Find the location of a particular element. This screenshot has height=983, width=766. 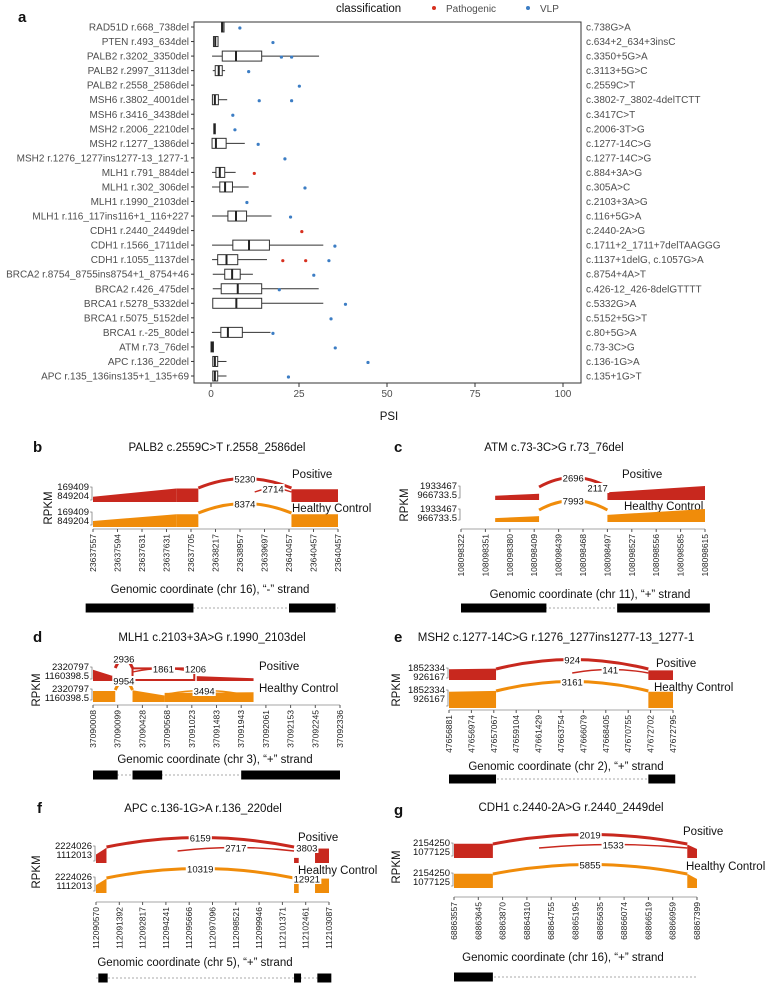

junction-count: 9954 is located at coordinates (123, 682).